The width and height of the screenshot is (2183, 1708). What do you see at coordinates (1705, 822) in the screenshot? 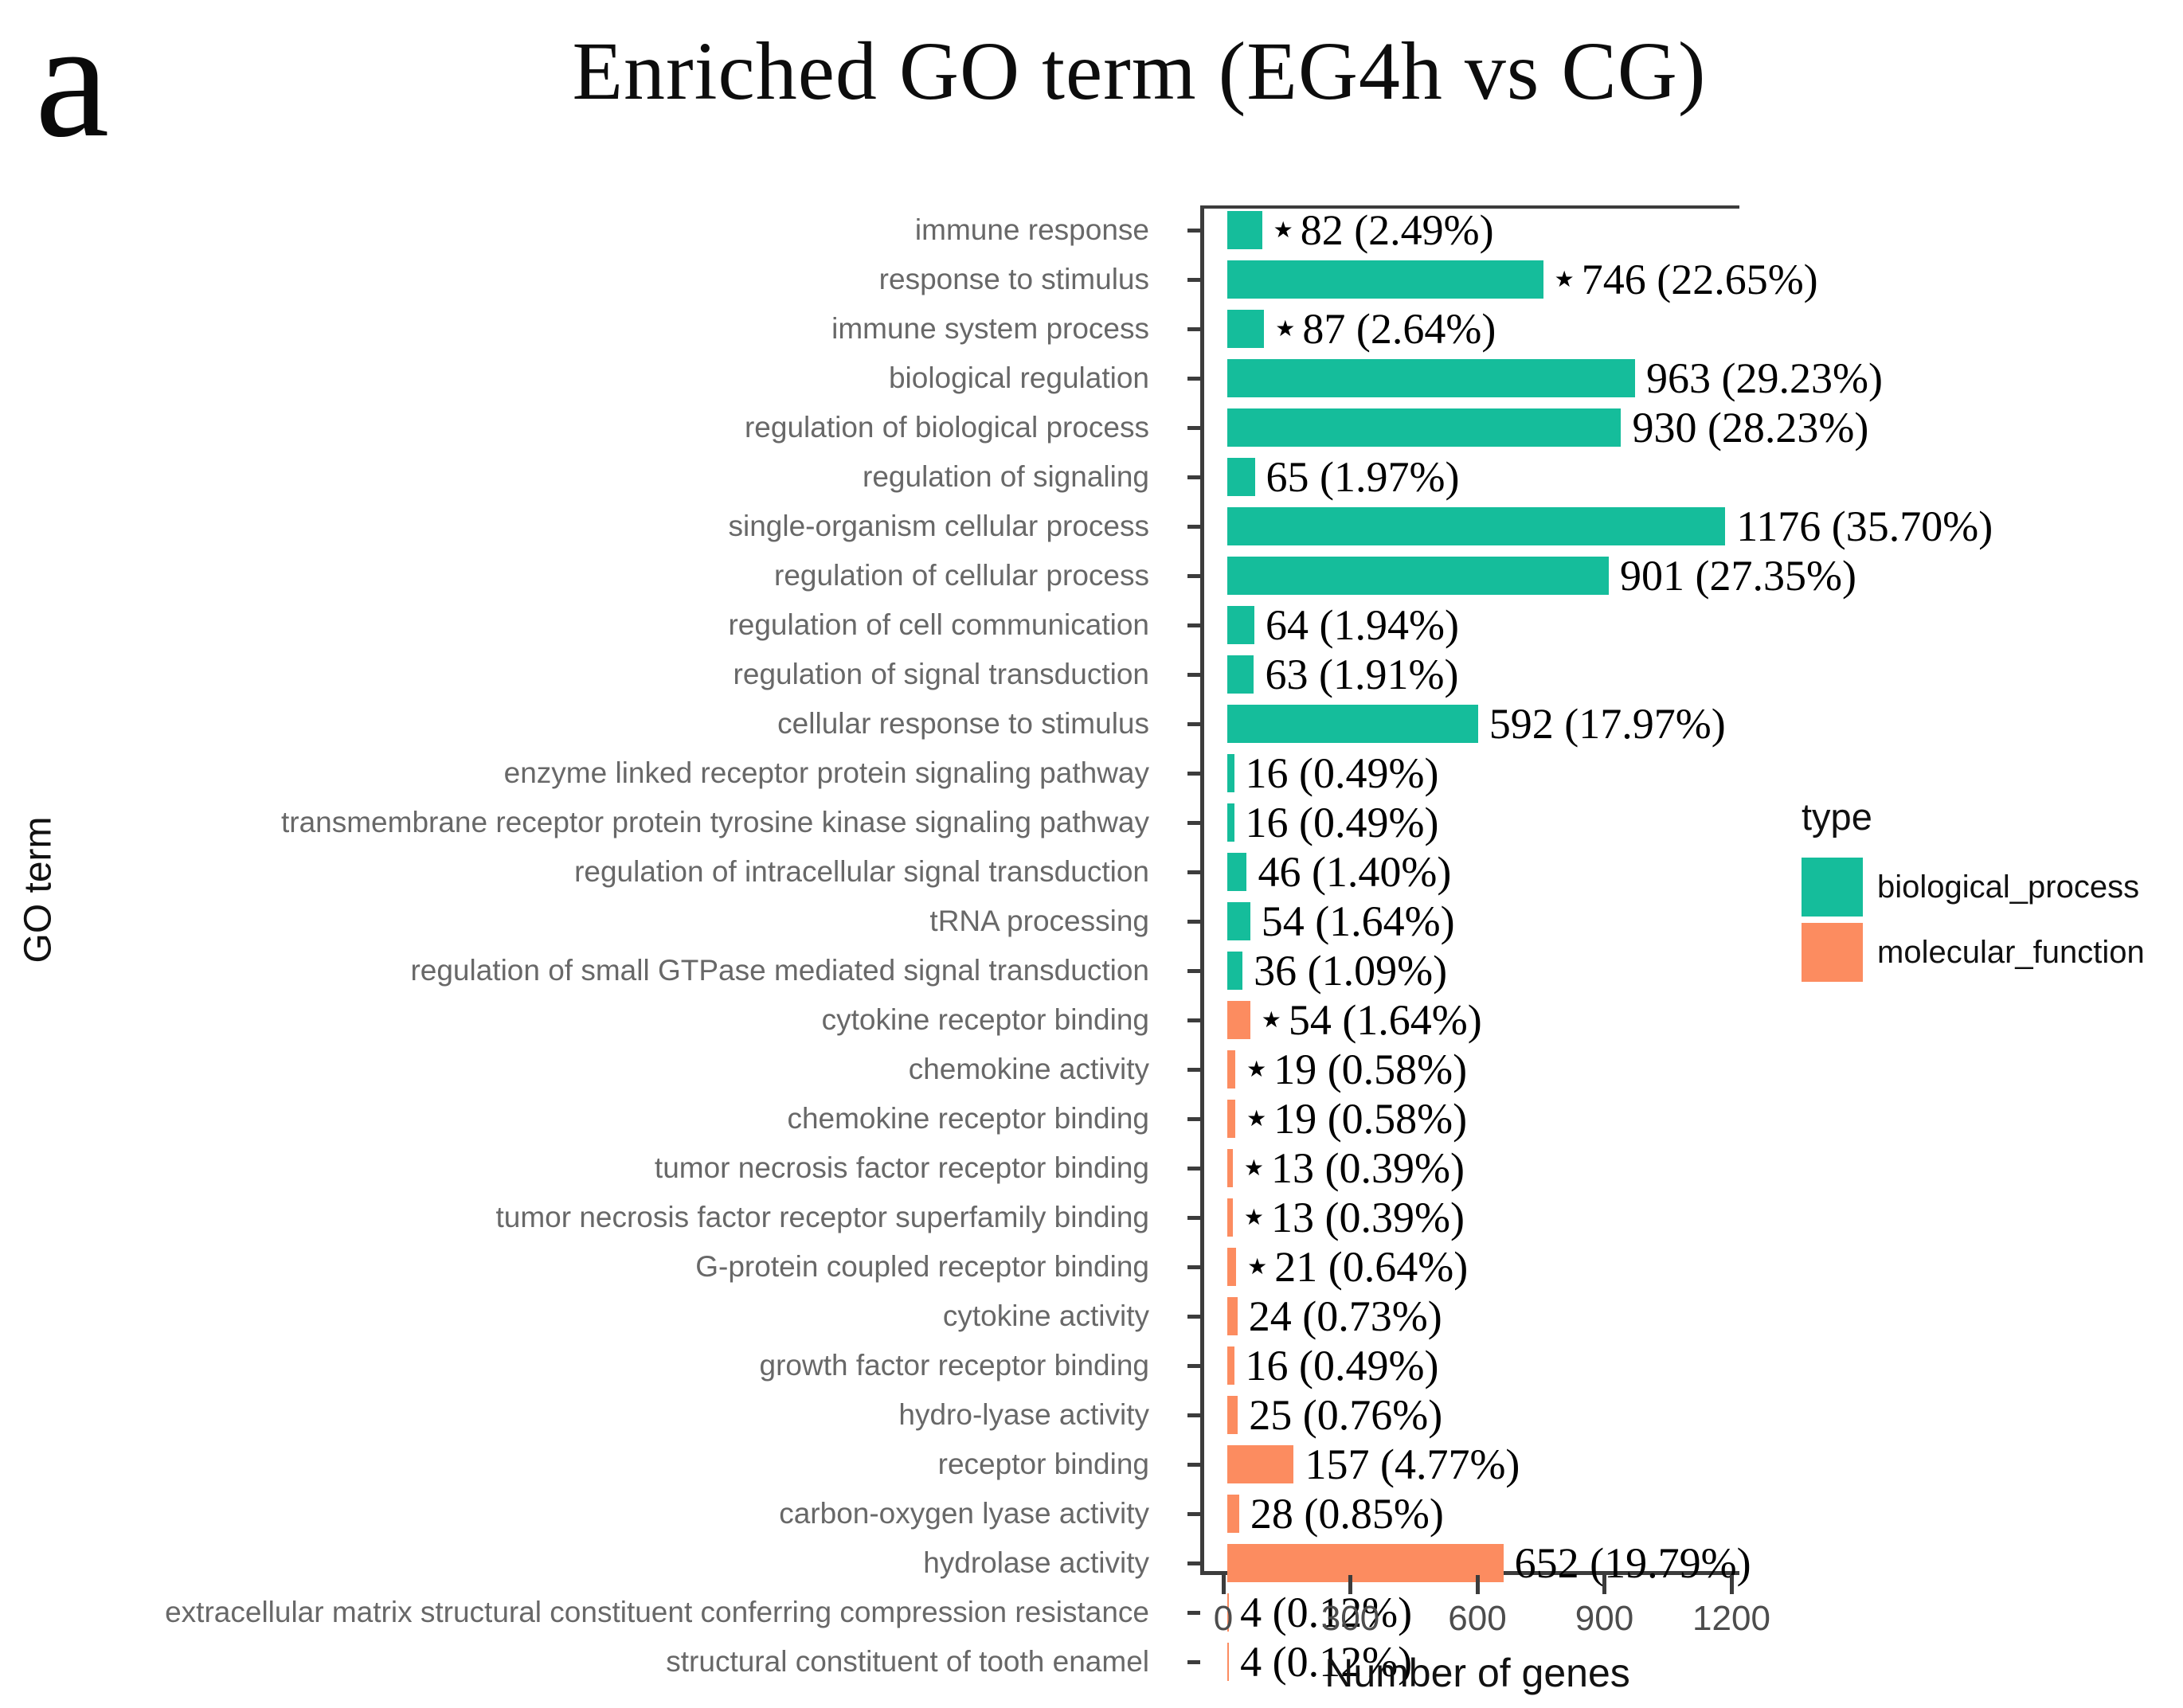
I see `bar-zone: 16 (0.49%)` at bounding box center [1705, 822].